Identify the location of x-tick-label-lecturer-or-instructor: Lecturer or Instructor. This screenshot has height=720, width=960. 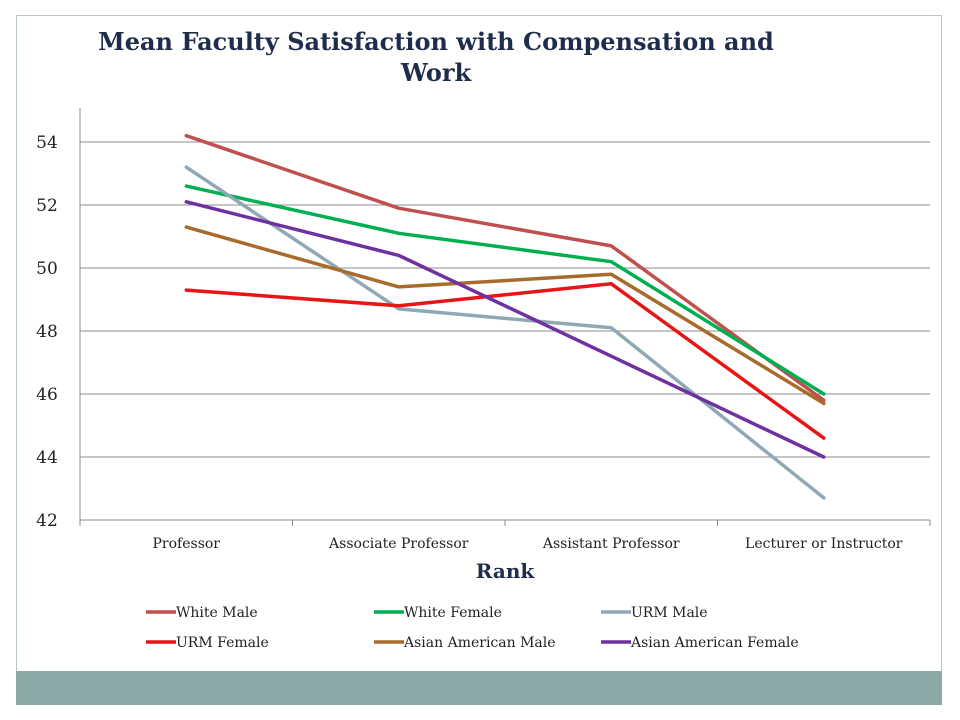
(824, 544).